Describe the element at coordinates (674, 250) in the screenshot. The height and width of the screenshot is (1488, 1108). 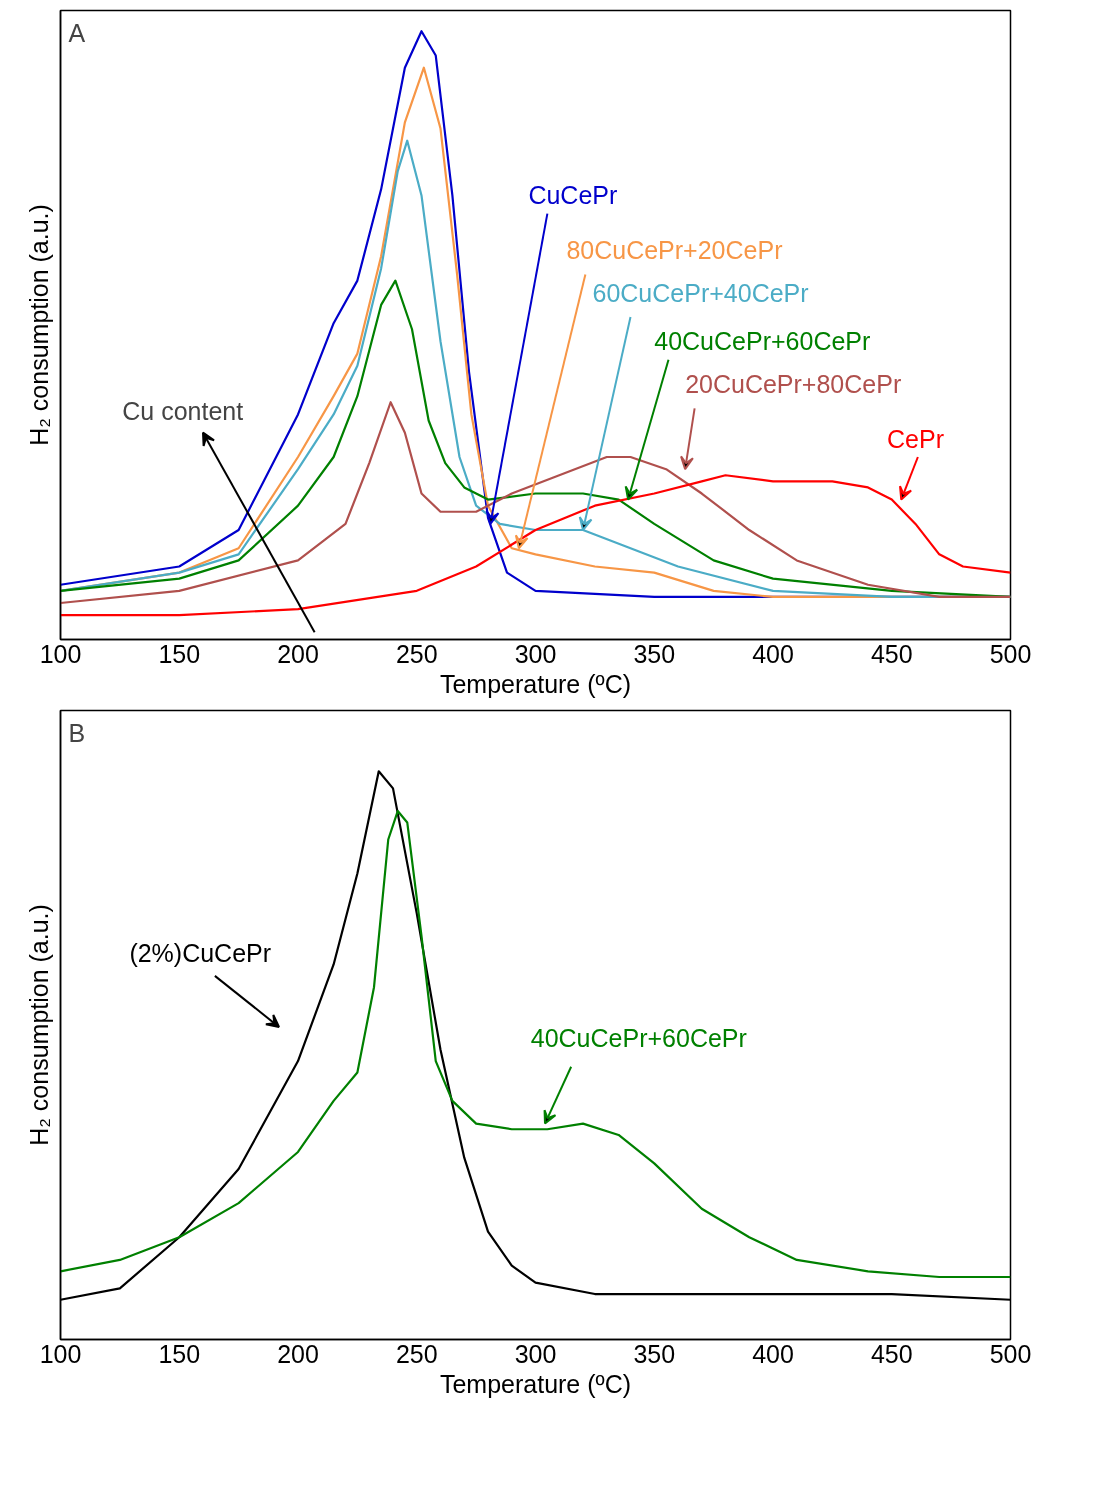
I see `text: 80CuCePr+20CePr` at that location.